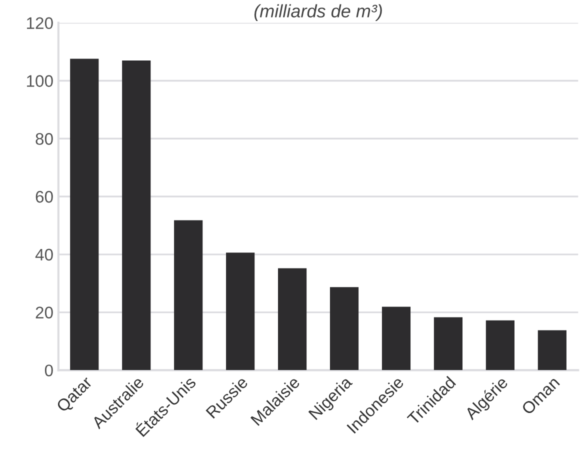  I want to click on y-tick-label: 40, so click(44, 254).